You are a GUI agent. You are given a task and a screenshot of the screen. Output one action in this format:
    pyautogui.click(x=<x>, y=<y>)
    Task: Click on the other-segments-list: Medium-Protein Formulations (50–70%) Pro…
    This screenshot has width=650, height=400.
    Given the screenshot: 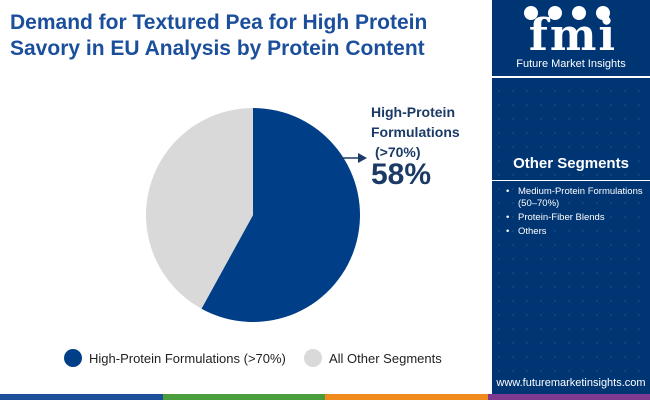 What is the action you would take?
    pyautogui.click(x=574, y=213)
    